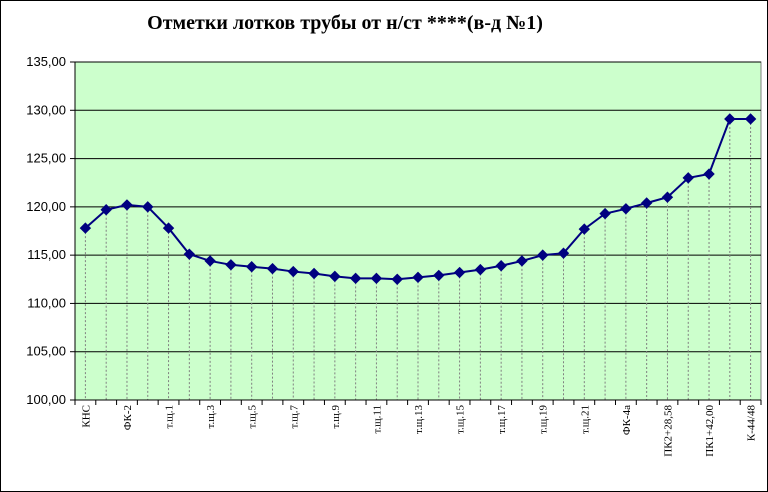 This screenshot has width=768, height=492. I want to click on y-tick-label: 110,00, so click(46, 302).